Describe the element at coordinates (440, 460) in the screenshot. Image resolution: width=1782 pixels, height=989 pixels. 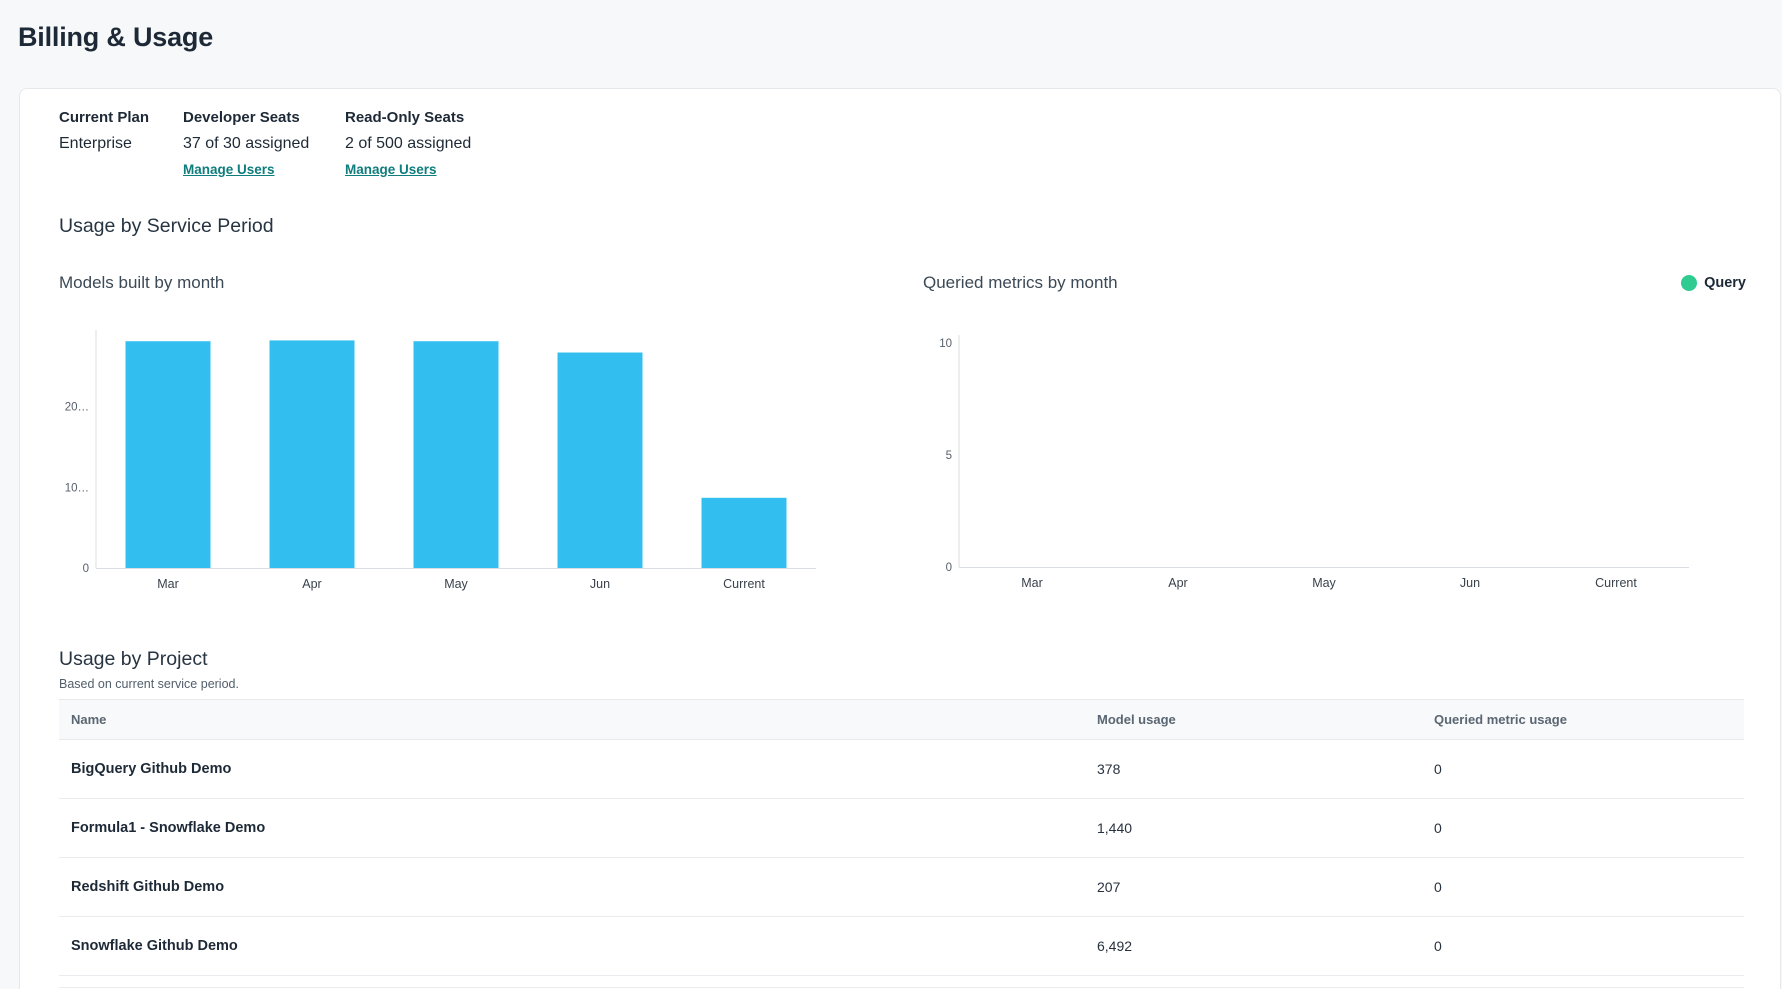
I see `models-built-chart: 0 10… 20… Mar Apr May Jun Current` at that location.